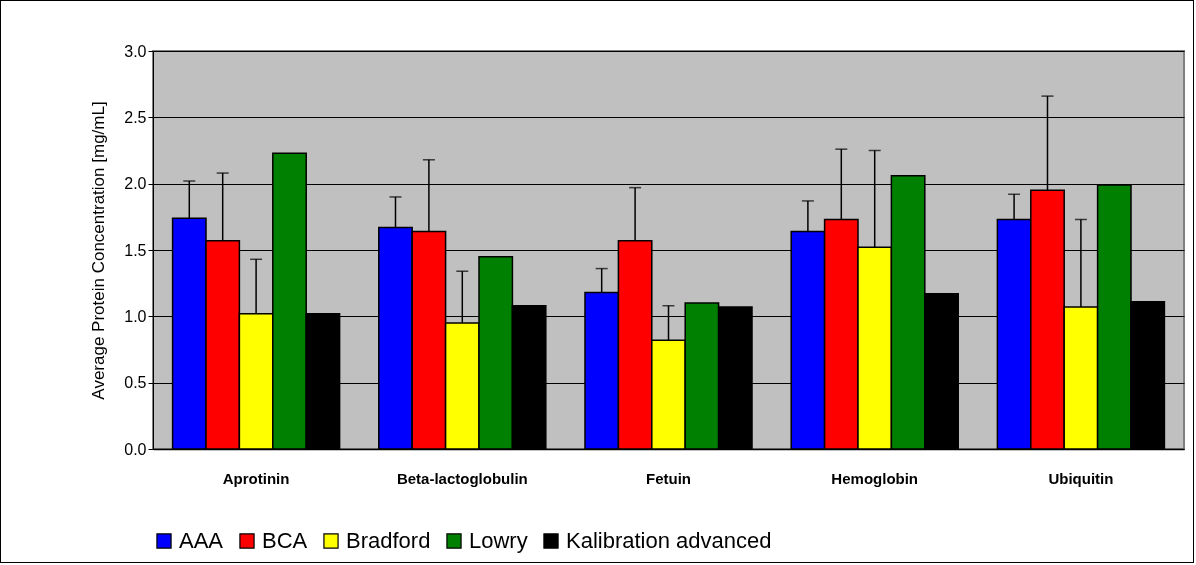  Describe the element at coordinates (99, 250) in the screenshot. I see `y-axis-title: Average Protein Concentration [mg/mL]` at that location.